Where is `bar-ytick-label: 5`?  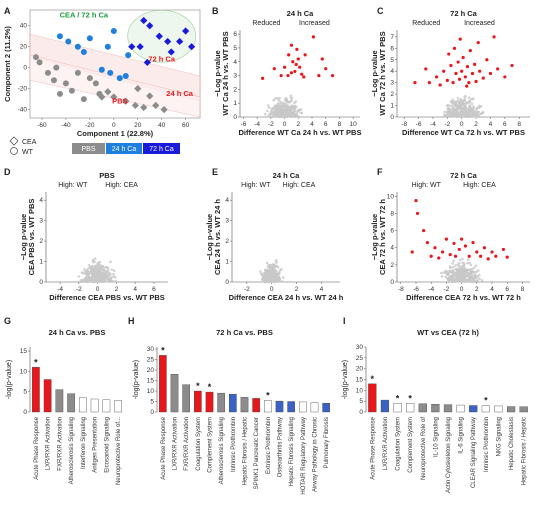 bar-ytick-label: 5 is located at coordinates (25, 392).